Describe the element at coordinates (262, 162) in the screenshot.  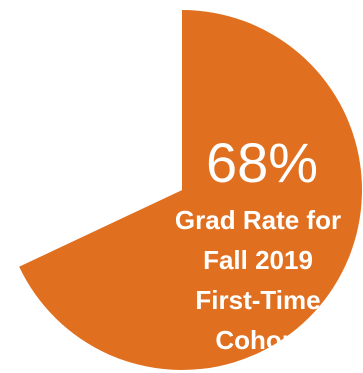
I see `value-label: 68%` at that location.